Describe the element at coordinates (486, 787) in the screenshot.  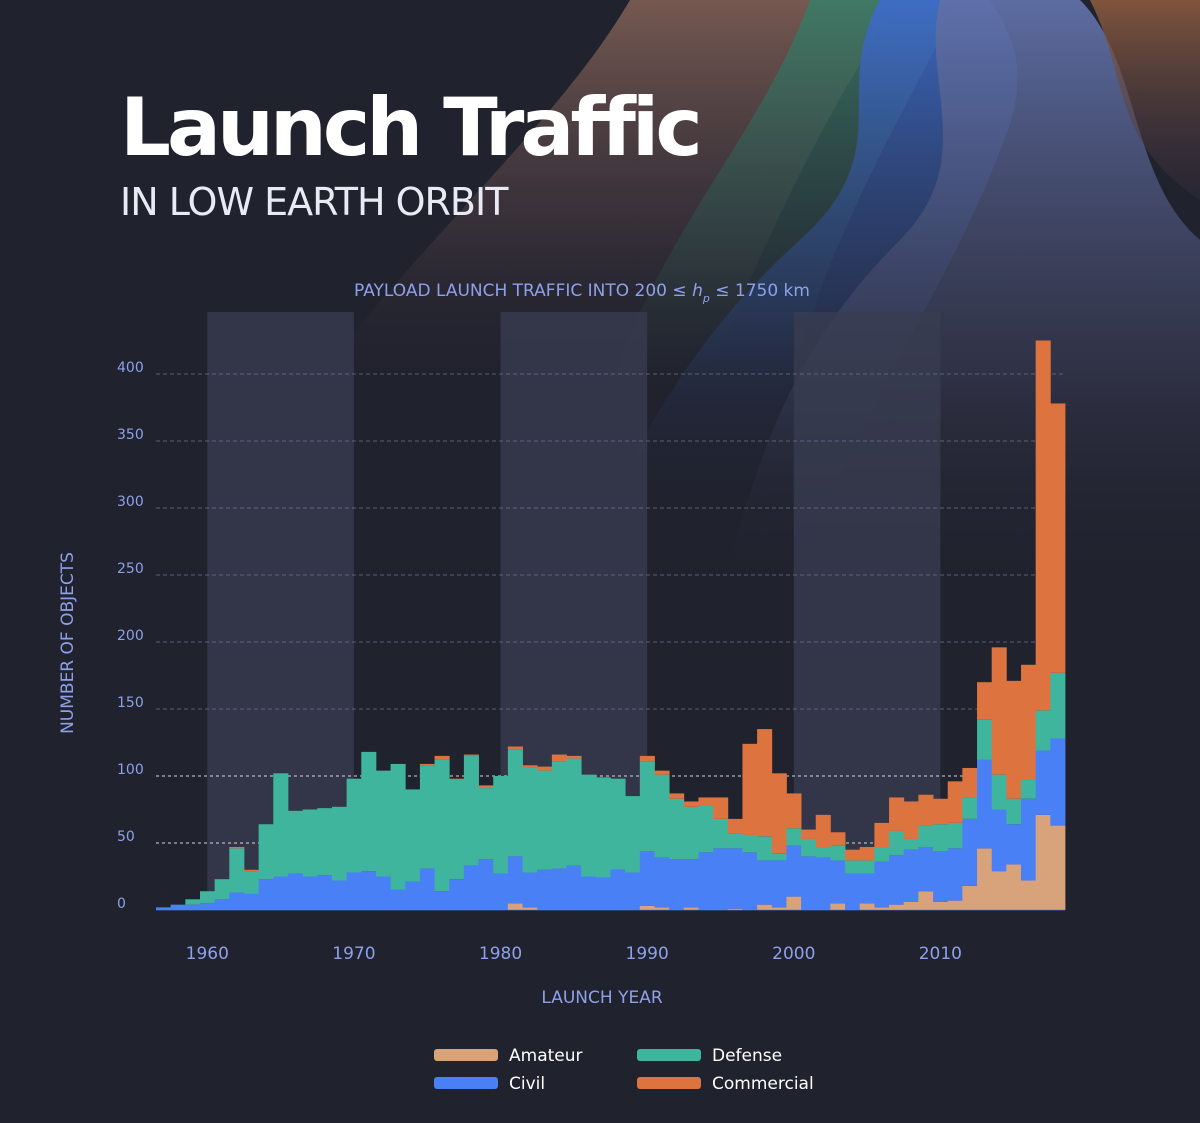
I see `bar-commercial-1979` at that location.